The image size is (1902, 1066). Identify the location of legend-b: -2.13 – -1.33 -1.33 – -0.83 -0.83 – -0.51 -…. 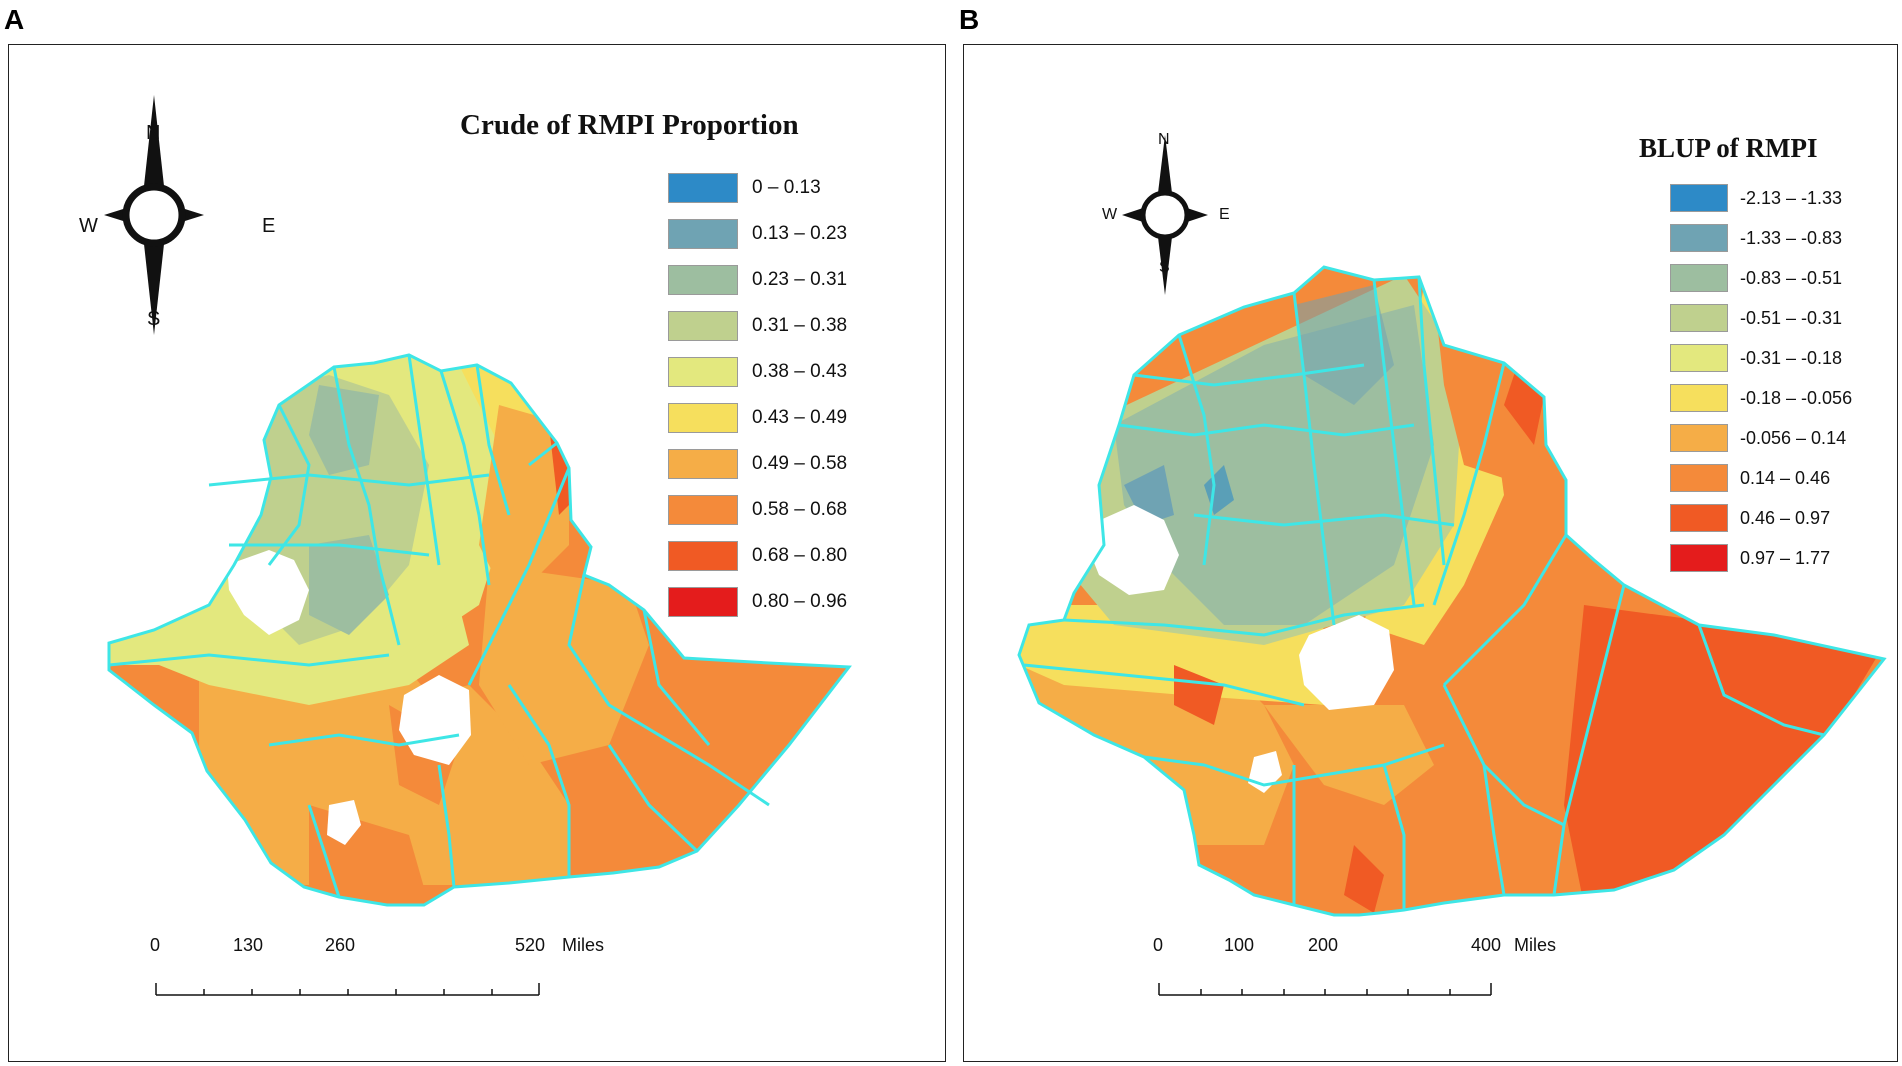
(1761, 378).